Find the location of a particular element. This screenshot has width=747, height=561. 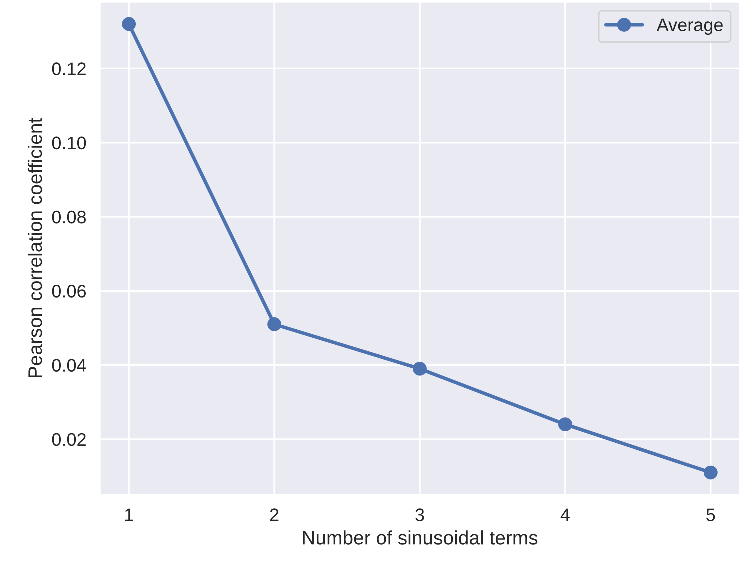

x-tick-label: 4 is located at coordinates (565, 515).